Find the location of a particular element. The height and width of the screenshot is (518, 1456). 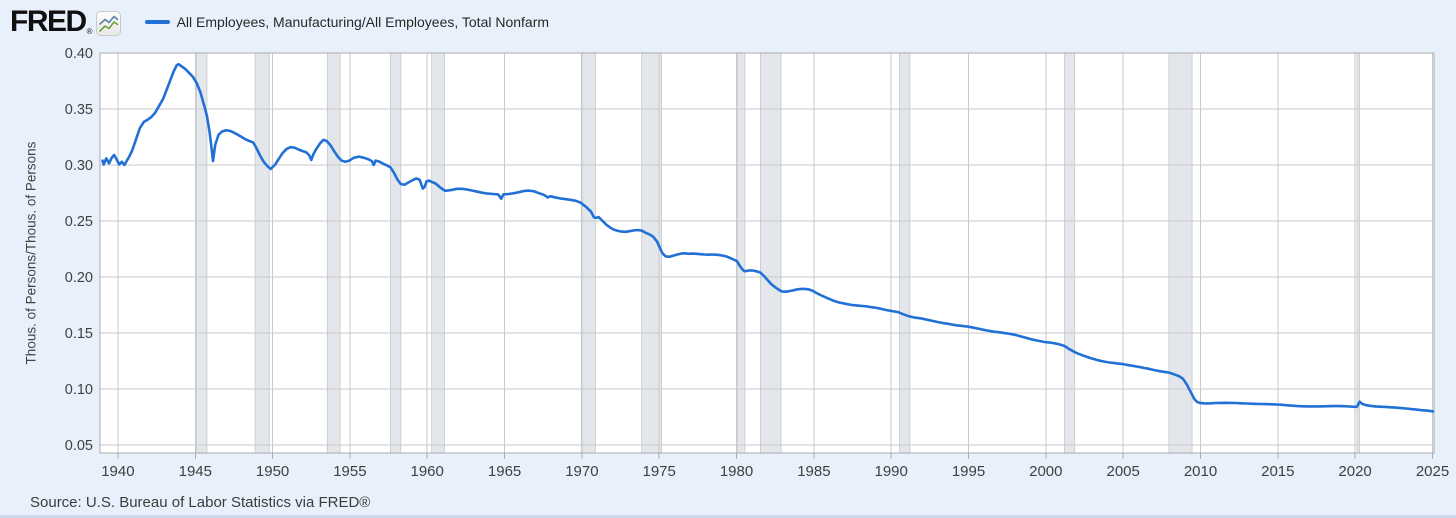

x-tick-label: 1995 is located at coordinates (968, 471).